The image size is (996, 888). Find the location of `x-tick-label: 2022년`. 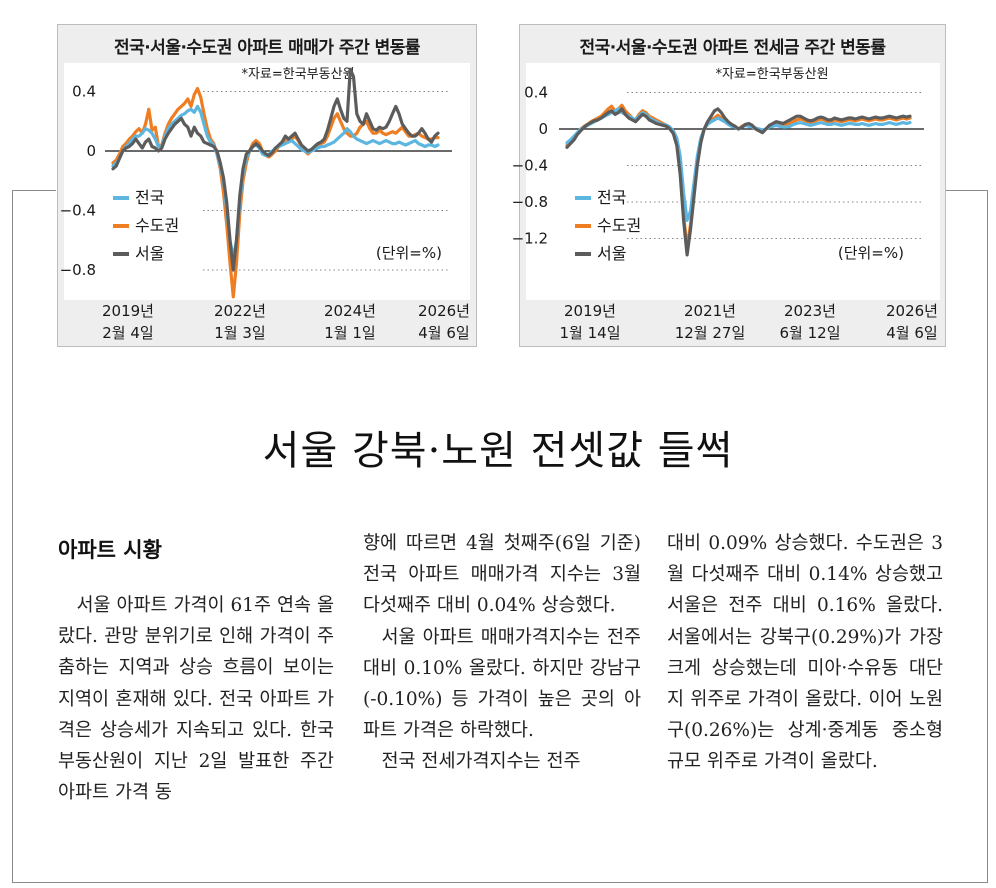

x-tick-label: 2022년 is located at coordinates (240, 311).